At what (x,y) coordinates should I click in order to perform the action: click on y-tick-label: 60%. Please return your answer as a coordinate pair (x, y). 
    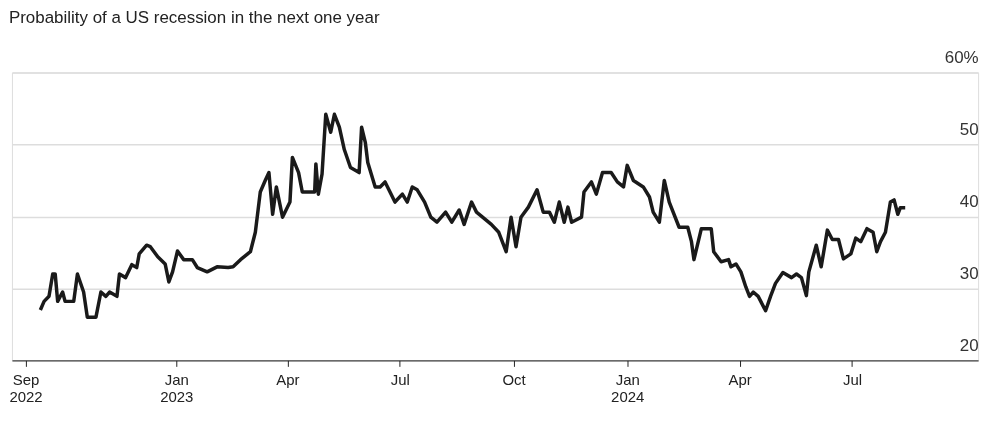
    Looking at the image, I should click on (961, 58).